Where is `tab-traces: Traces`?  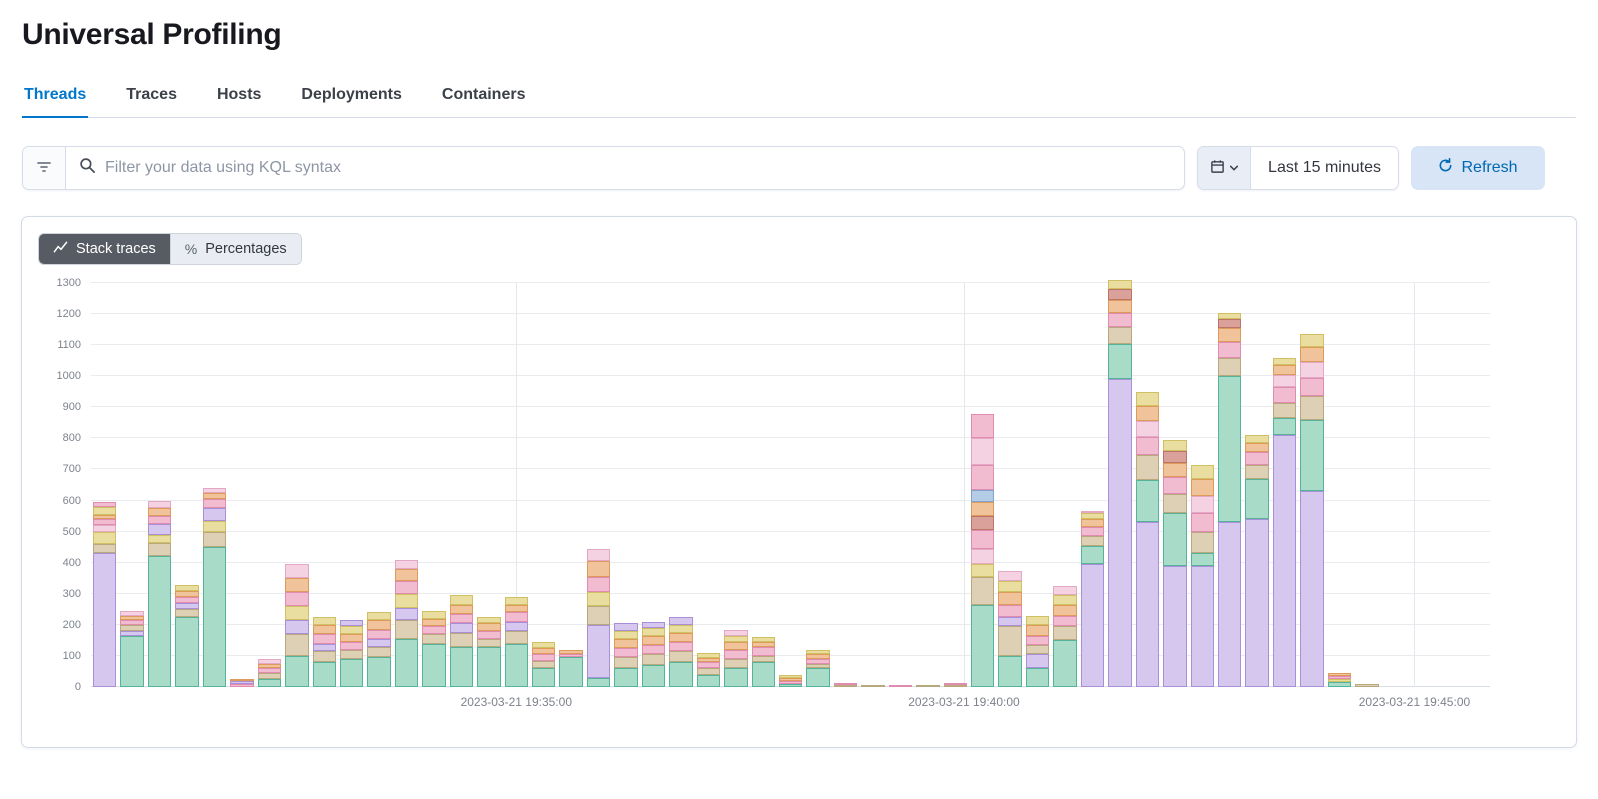 tab-traces: Traces is located at coordinates (151, 94).